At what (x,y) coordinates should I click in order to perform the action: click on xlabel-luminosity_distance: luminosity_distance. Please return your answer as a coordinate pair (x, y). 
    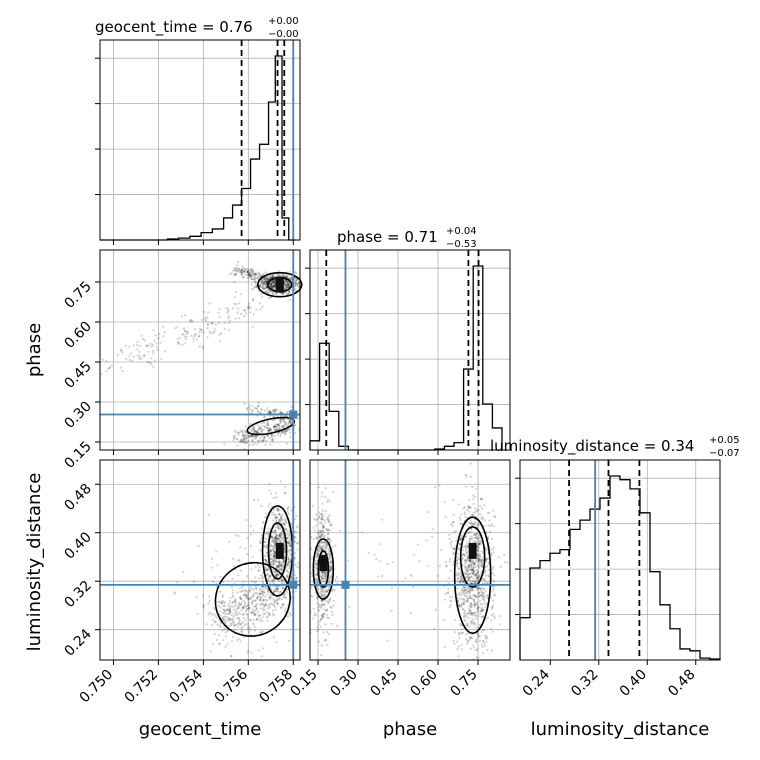
    Looking at the image, I should click on (620, 729).